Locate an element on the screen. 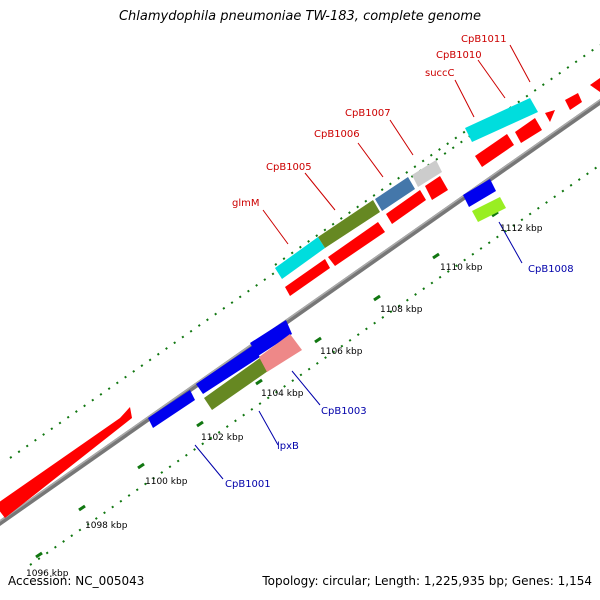 This screenshot has width=600, height=600. gene-label-cpB1006: CpB1006 is located at coordinates (337, 134).